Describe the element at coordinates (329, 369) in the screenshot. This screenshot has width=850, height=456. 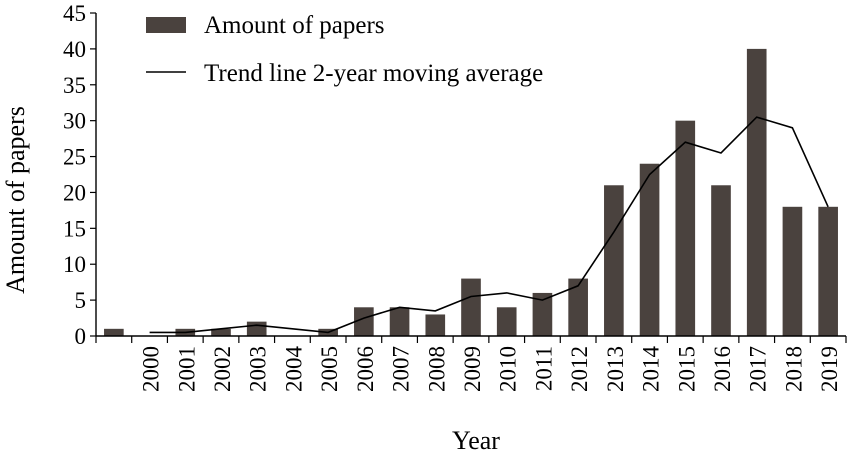
I see `x-tick-label: 2005` at that location.